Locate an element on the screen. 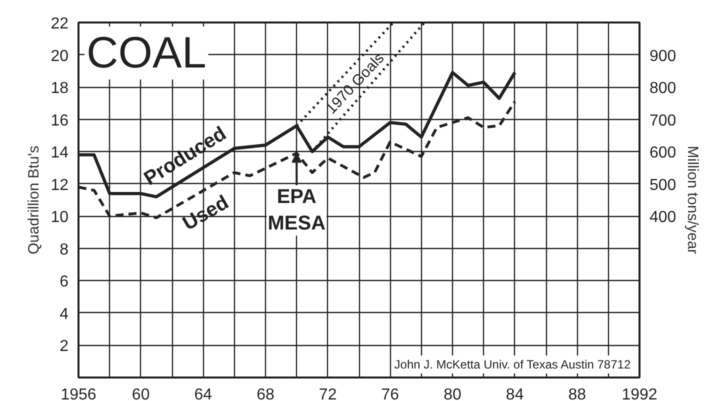 This screenshot has width=712, height=401. y-tick-label: 8 is located at coordinates (64, 249).